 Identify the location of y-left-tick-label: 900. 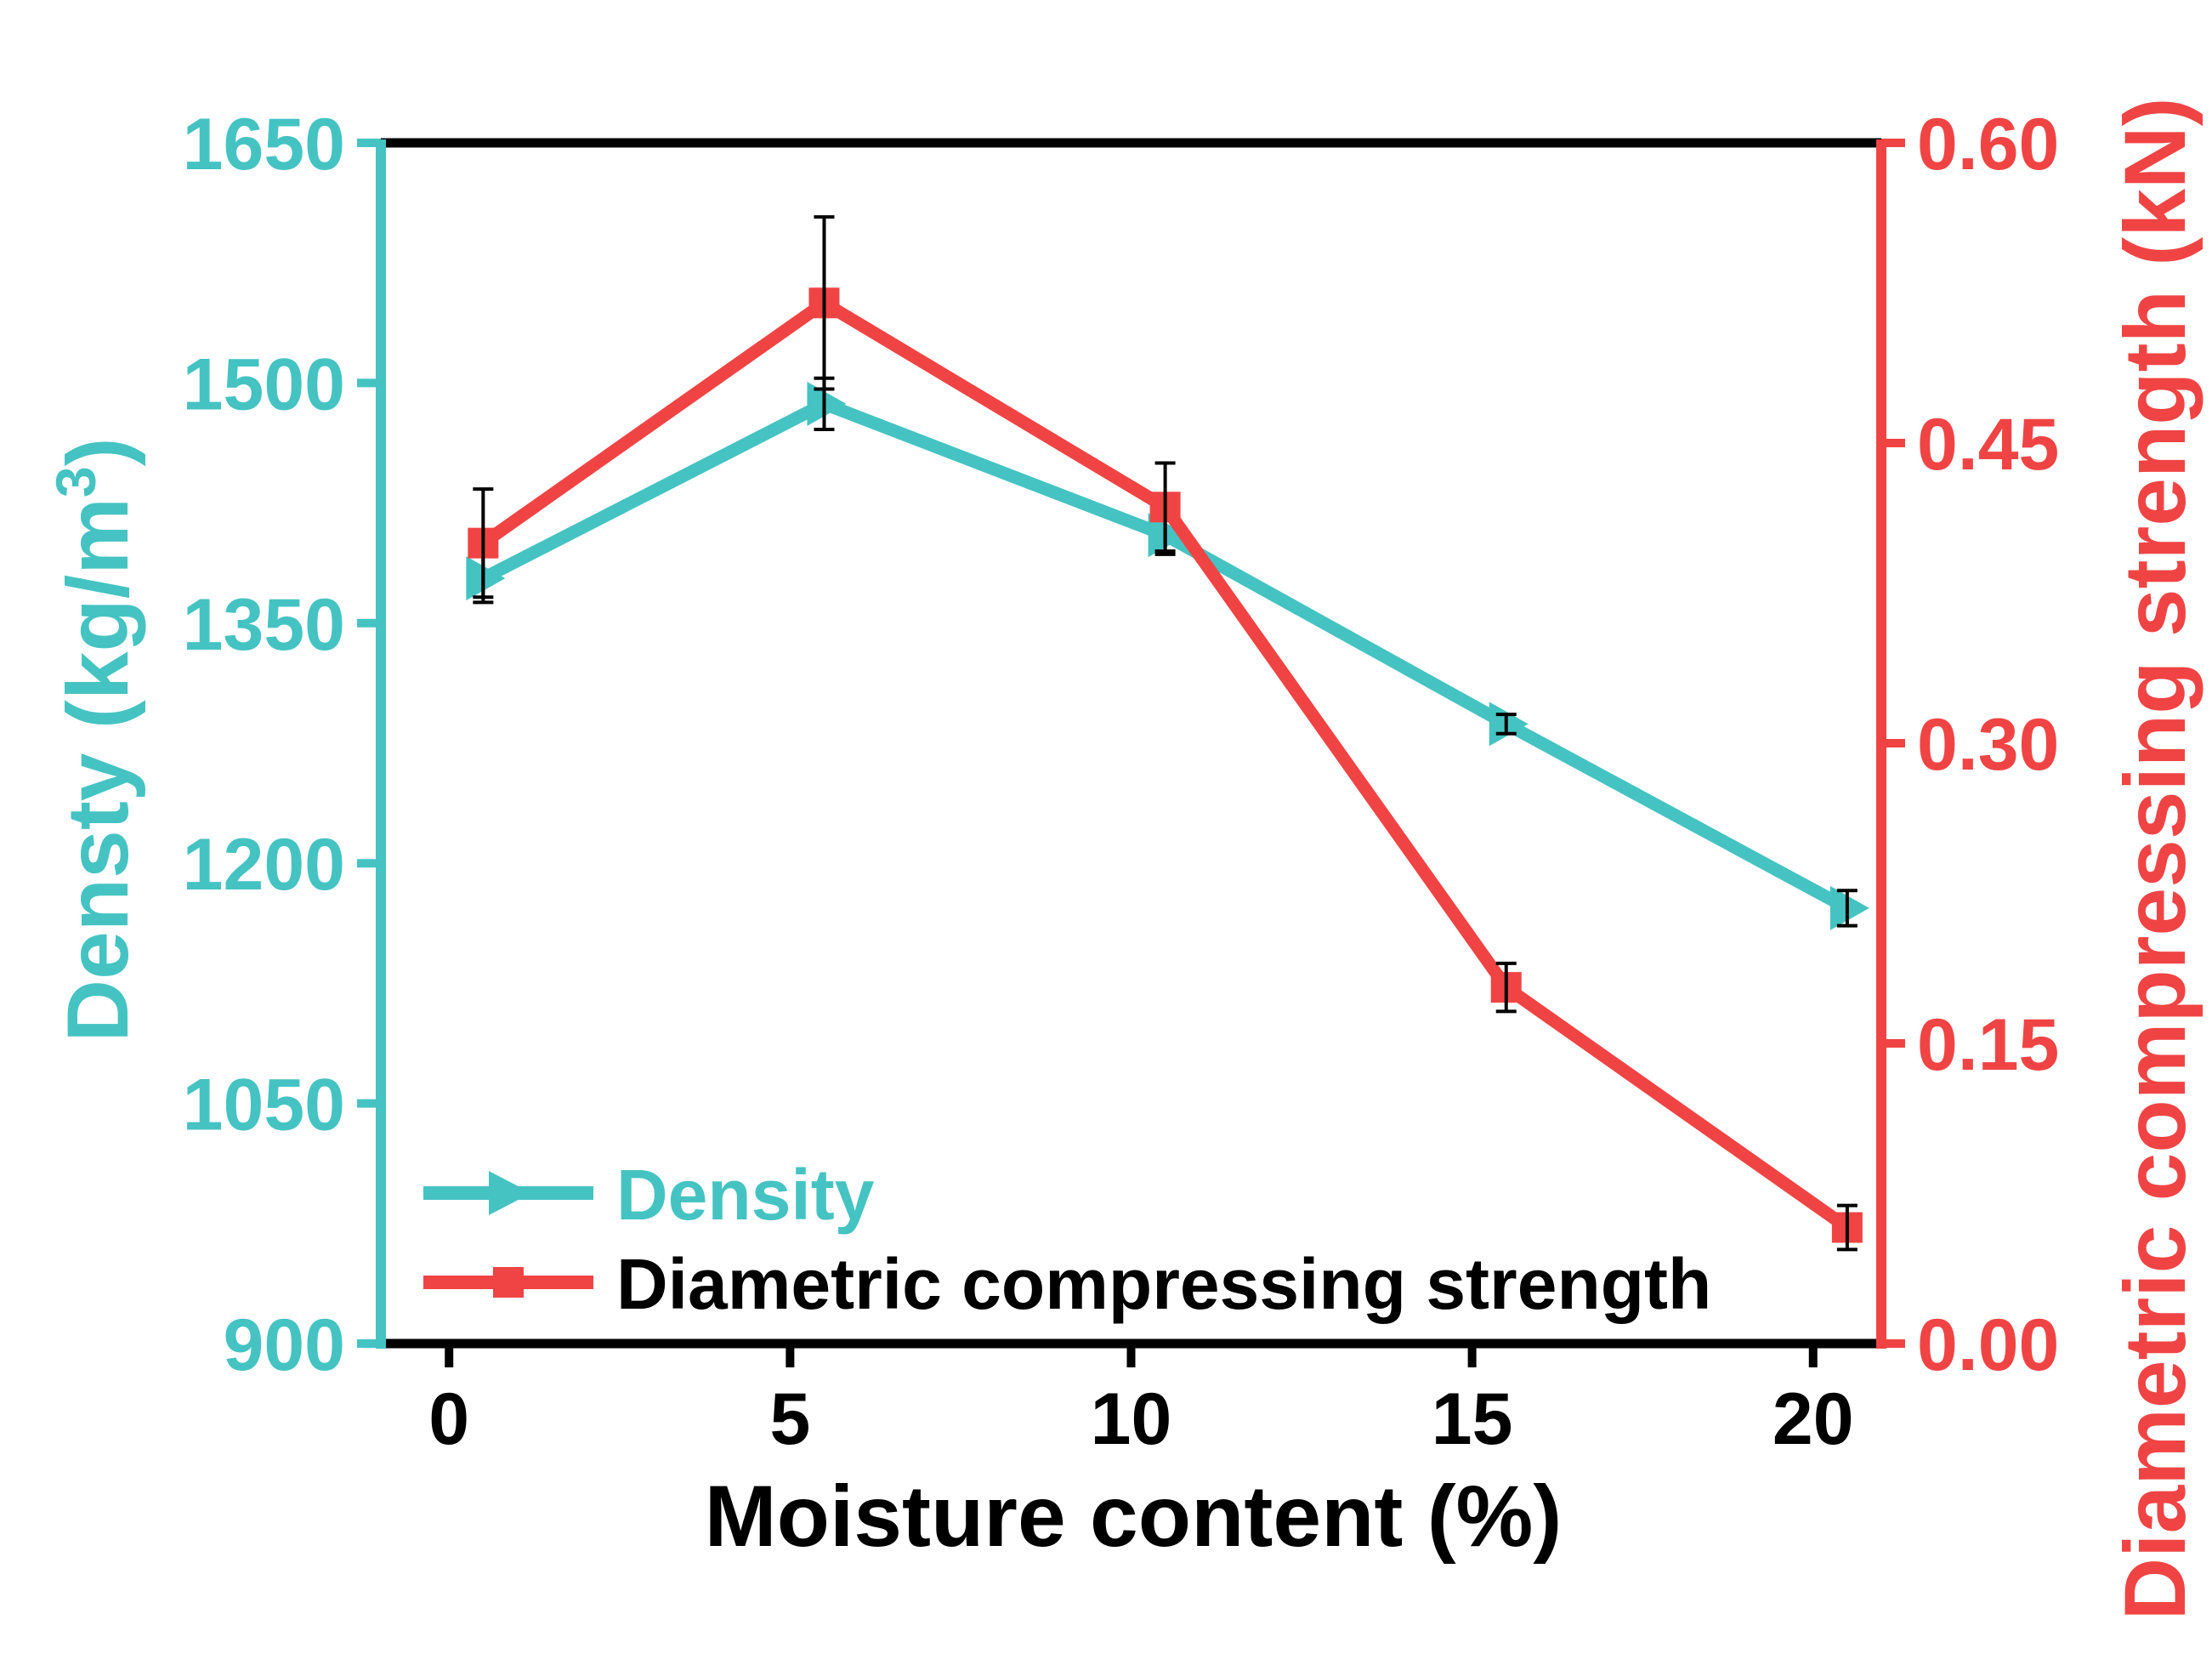
(285, 1345).